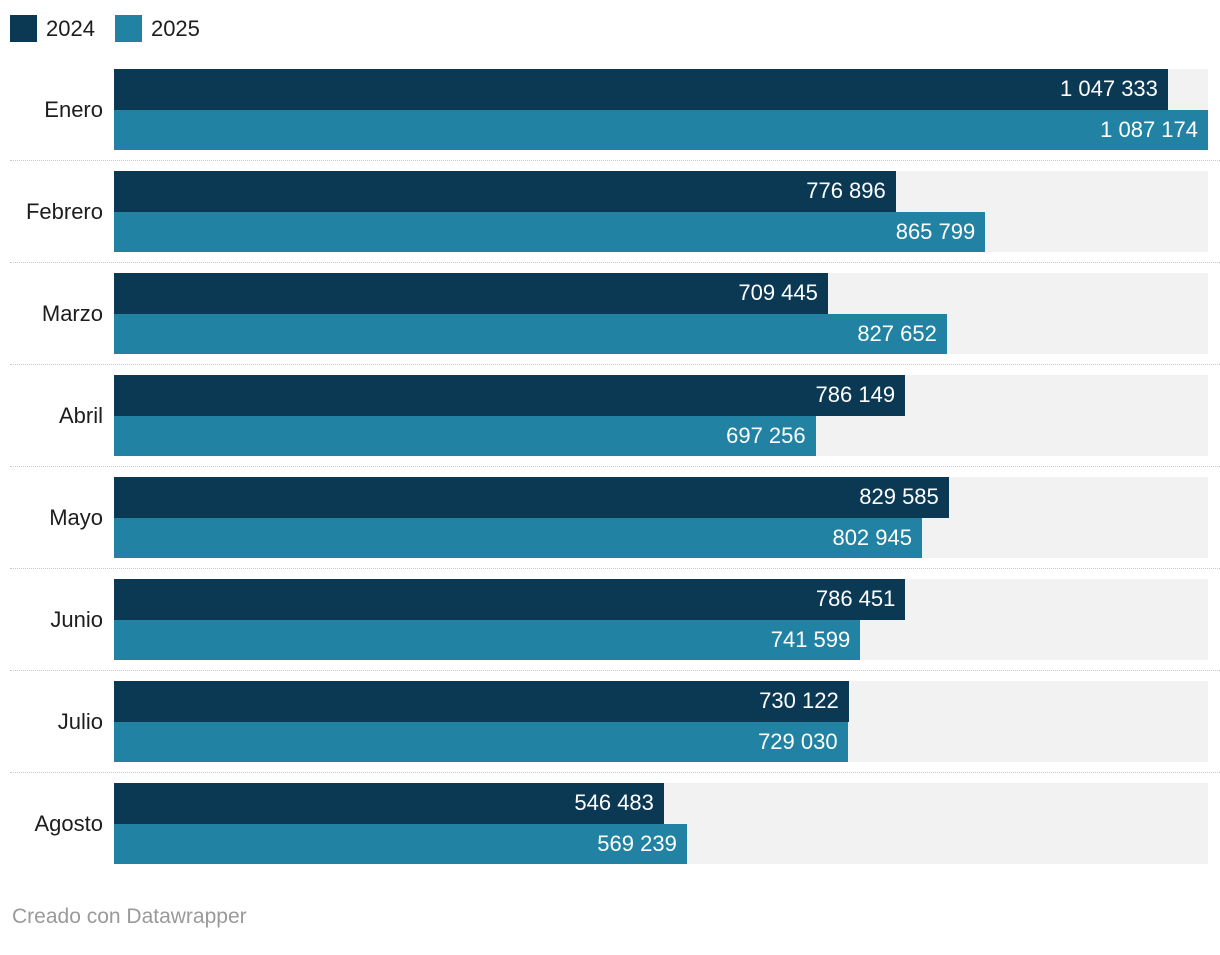 Image resolution: width=1220 pixels, height=955 pixels. What do you see at coordinates (129, 916) in the screenshot?
I see `attribution-text: Creado con Datawrapper` at bounding box center [129, 916].